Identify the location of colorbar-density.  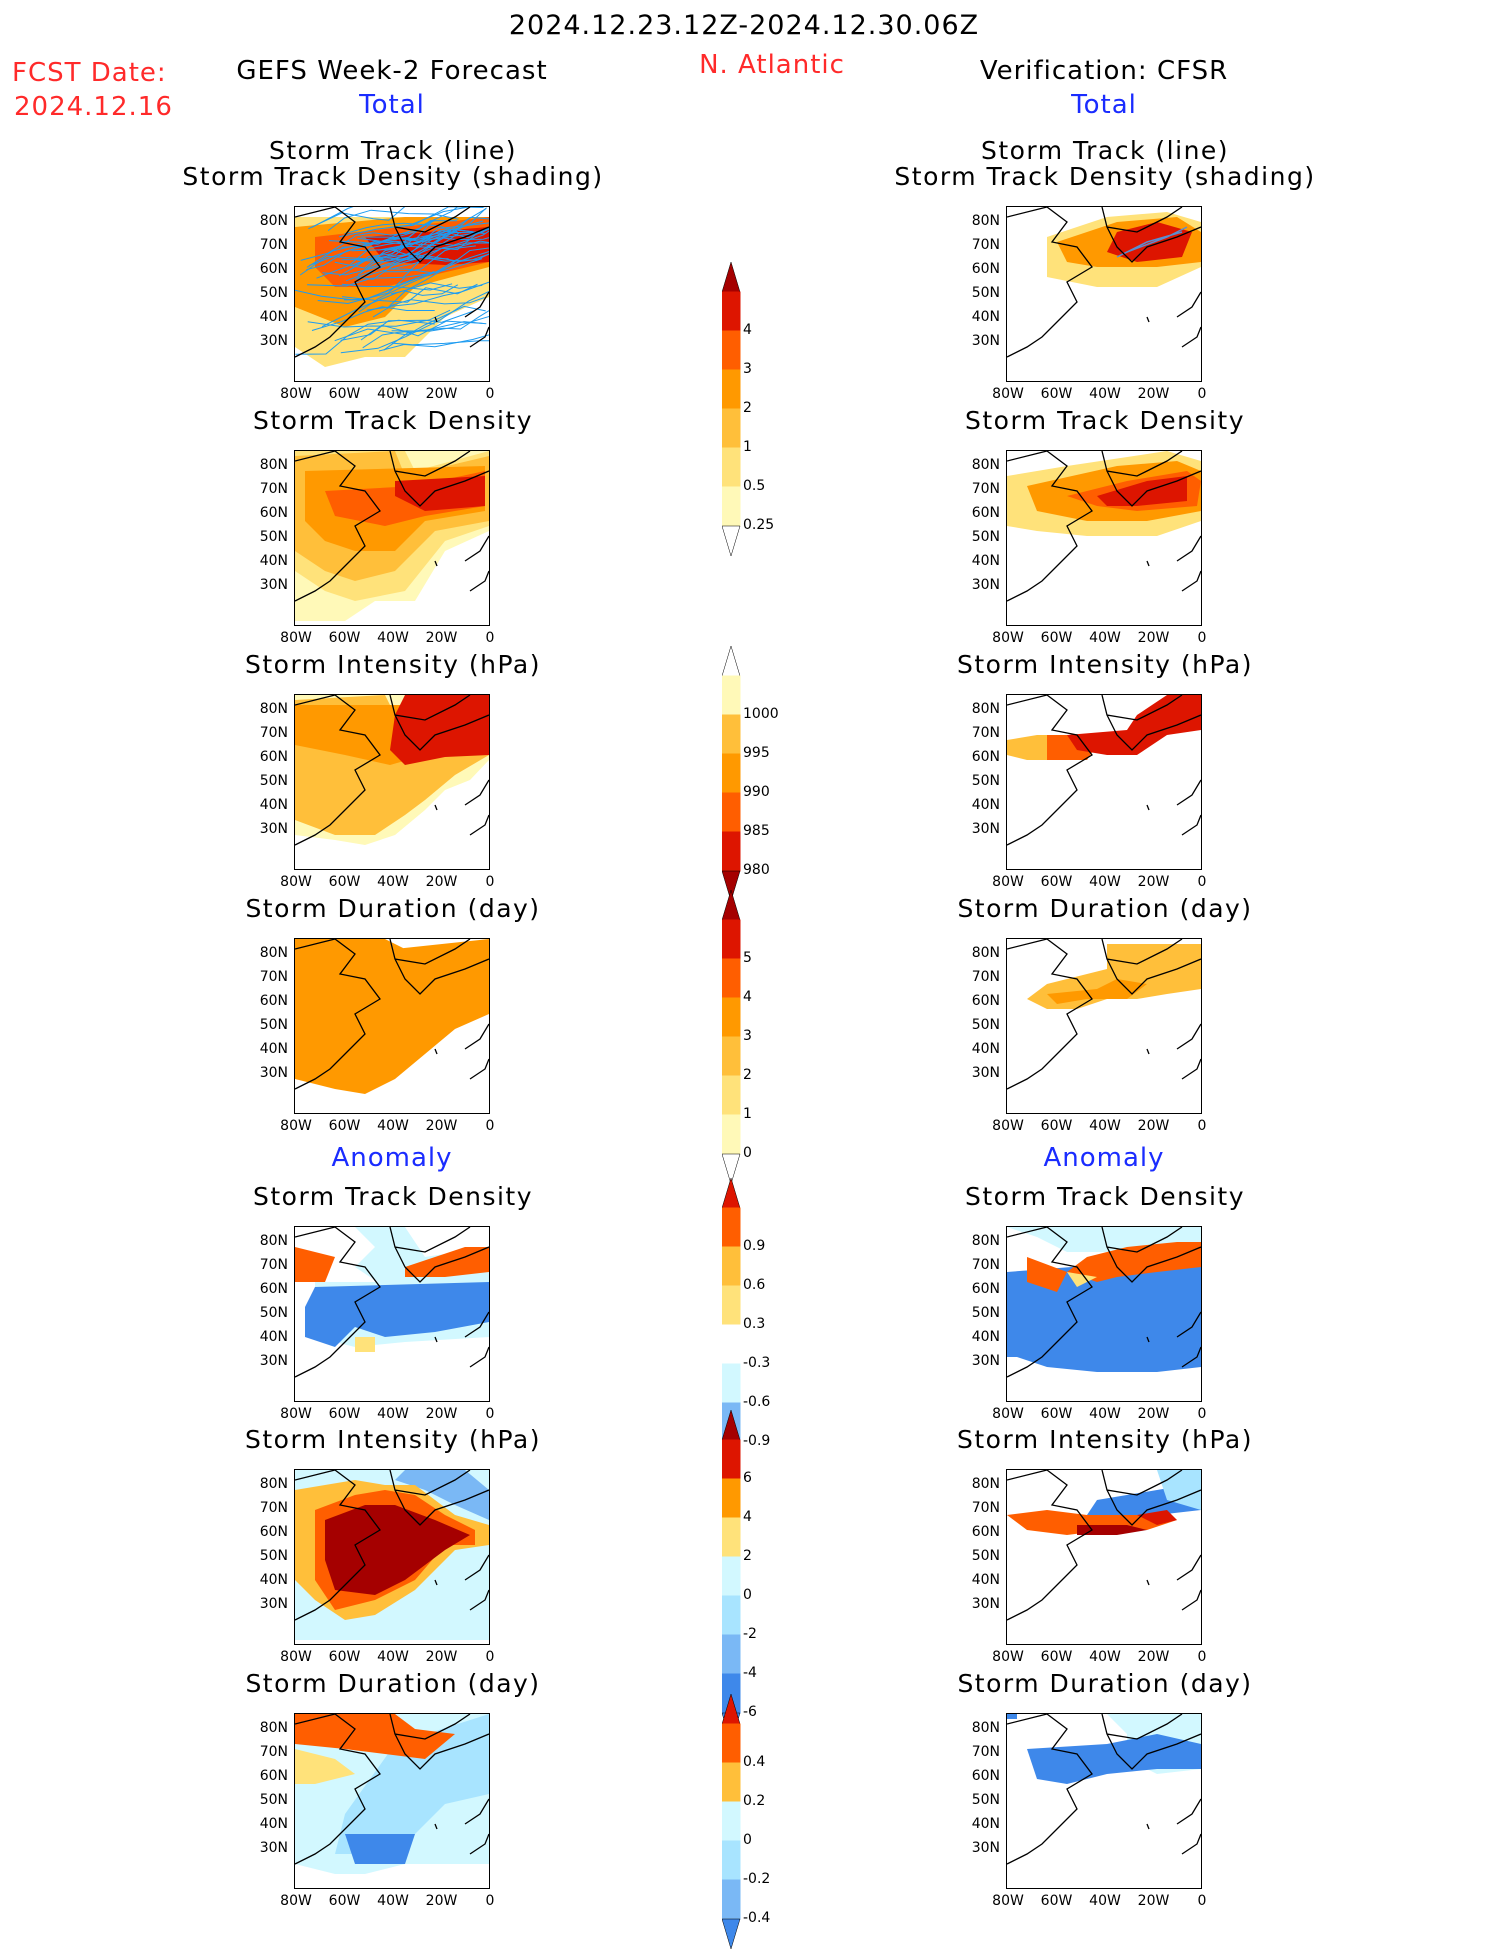
(732, 410).